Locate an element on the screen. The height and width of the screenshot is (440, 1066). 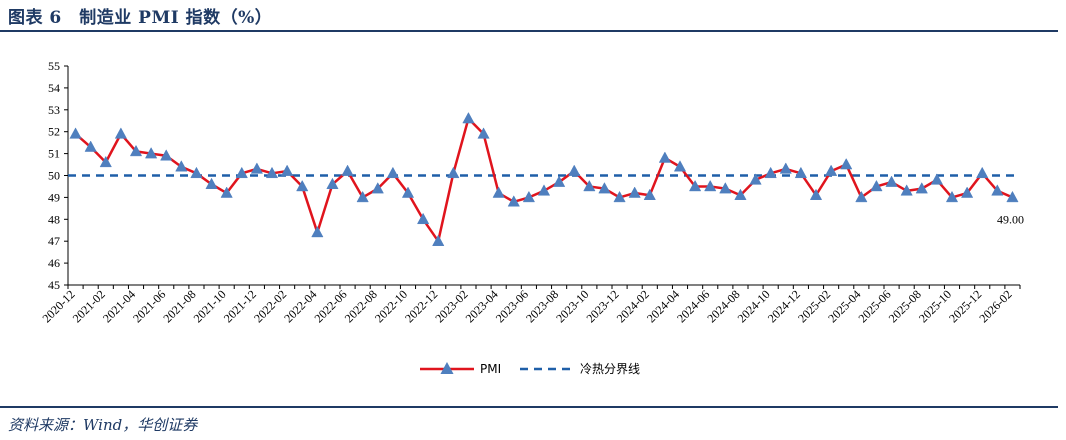
y-tick-label: 55 is located at coordinates (54, 66).